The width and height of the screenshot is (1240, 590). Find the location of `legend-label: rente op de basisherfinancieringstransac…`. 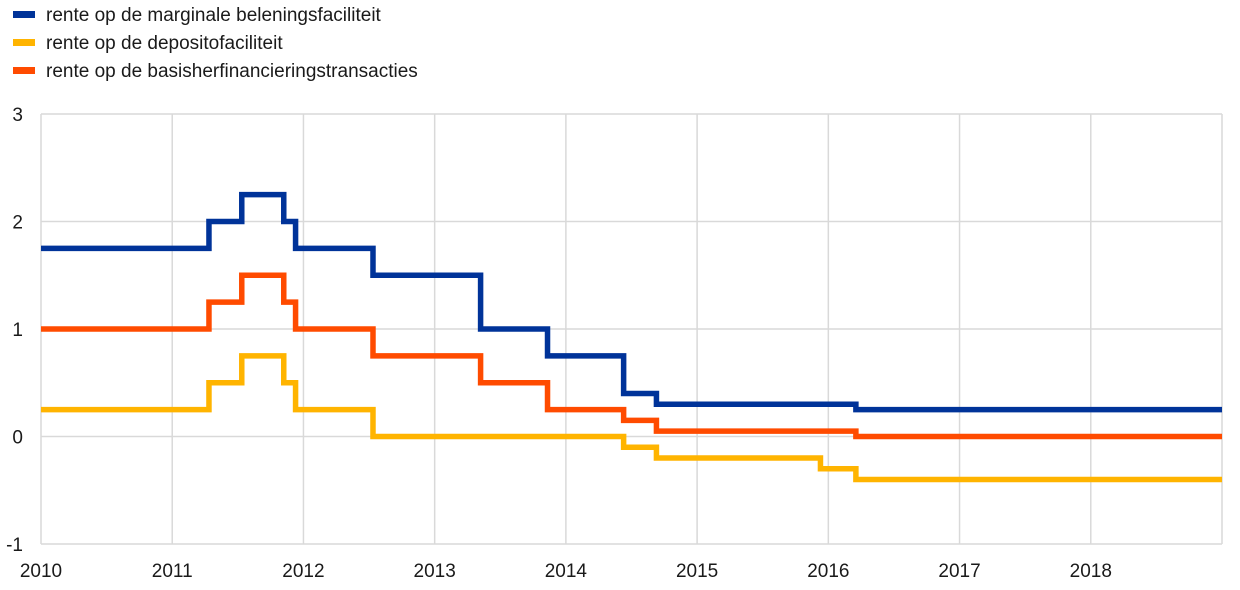

legend-label: rente op de basisherfinancieringstransac… is located at coordinates (232, 71).